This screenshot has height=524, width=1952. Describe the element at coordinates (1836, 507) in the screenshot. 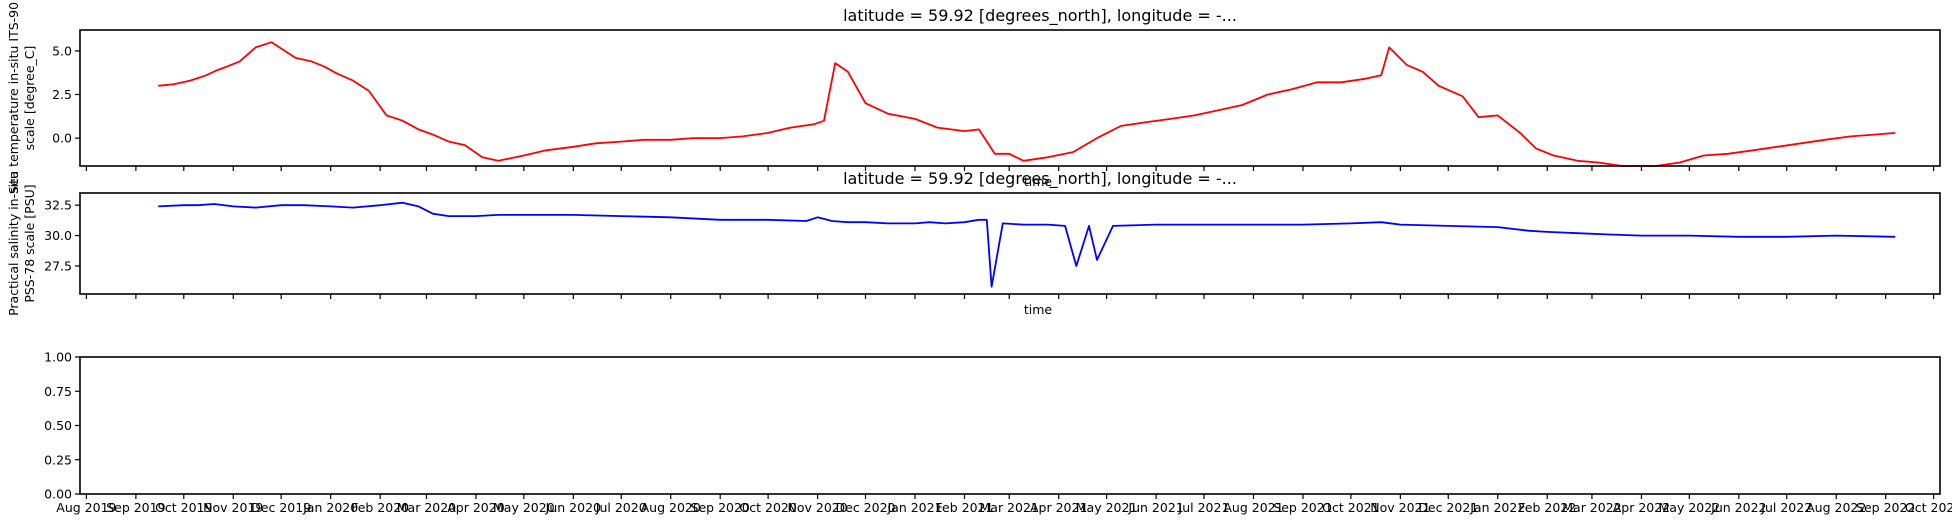

I see `x-tick-label: Aug 2022` at that location.